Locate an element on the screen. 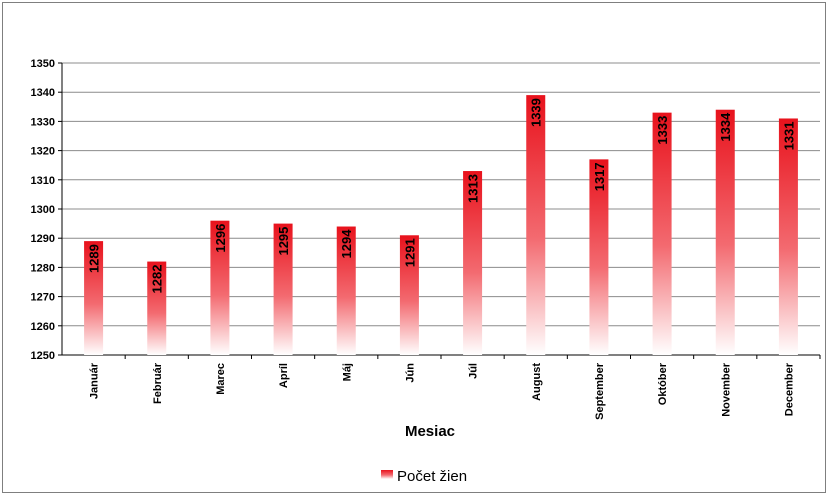 The image size is (830, 497). x-tick-label: Január is located at coordinates (95, 380).